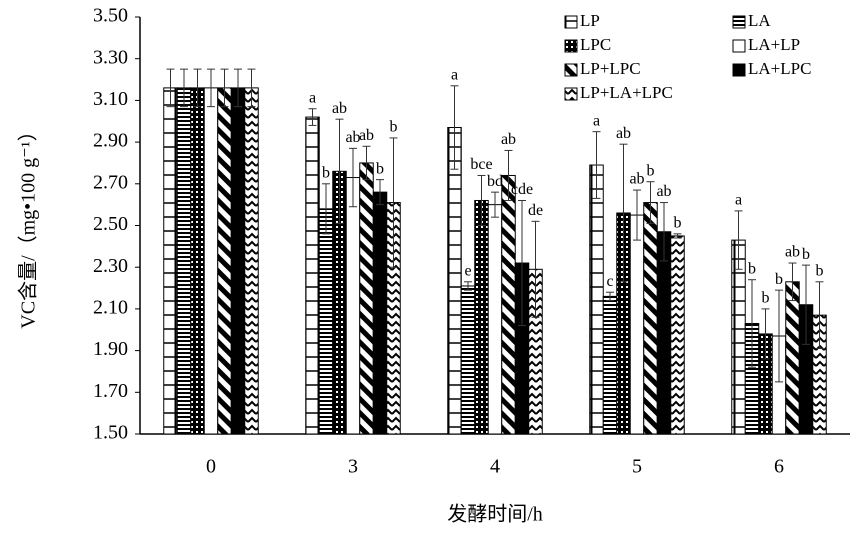  Describe the element at coordinates (774, 44) in the screenshot. I see `legend-label: LA+LP` at that location.